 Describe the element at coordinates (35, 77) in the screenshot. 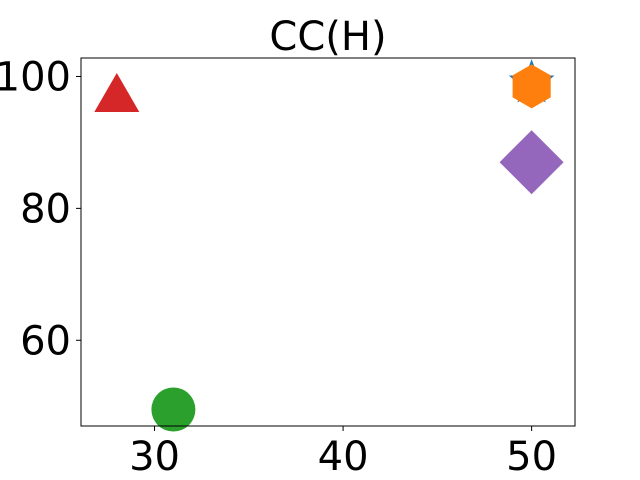

I see `y-tick-label: 100` at that location.